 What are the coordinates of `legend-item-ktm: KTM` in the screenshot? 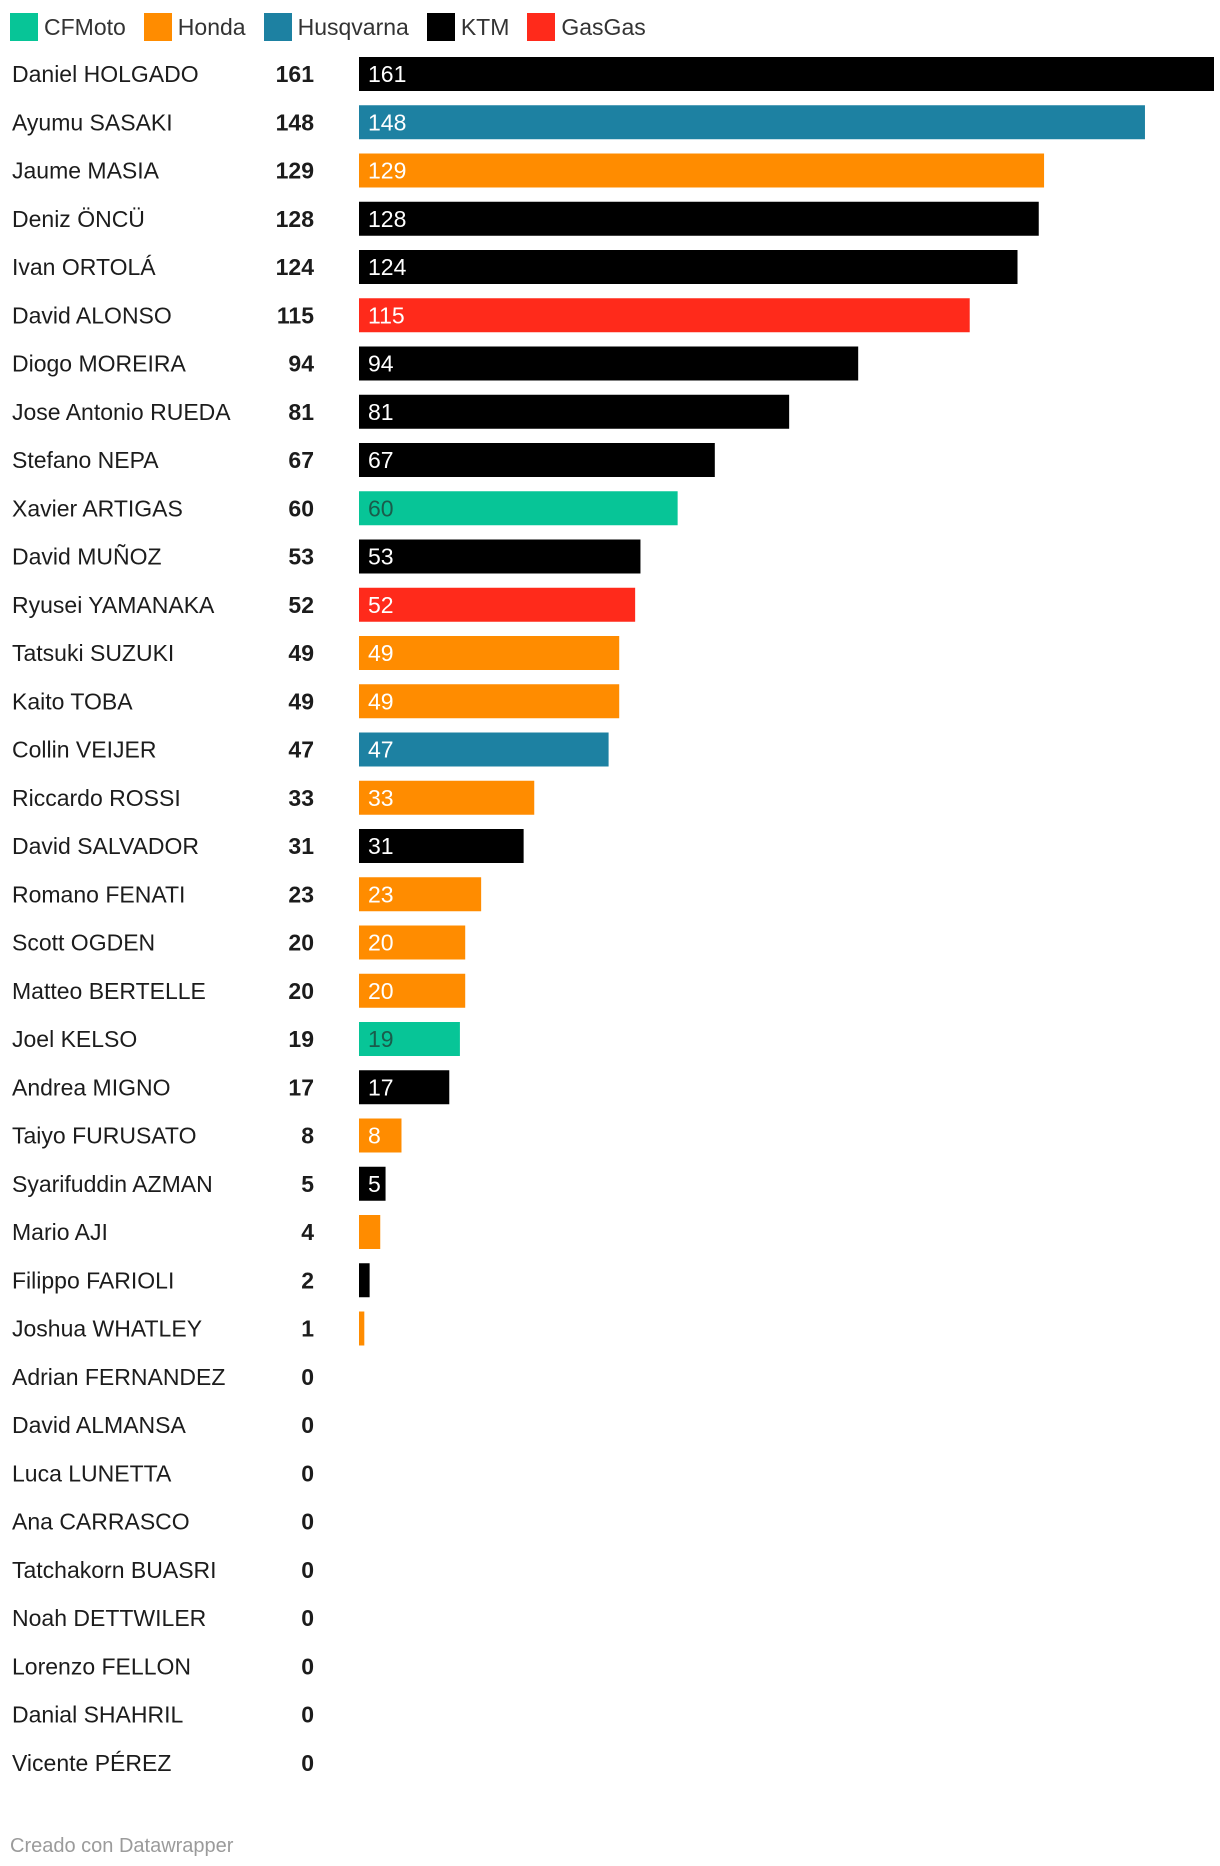 It's located at (467, 27).